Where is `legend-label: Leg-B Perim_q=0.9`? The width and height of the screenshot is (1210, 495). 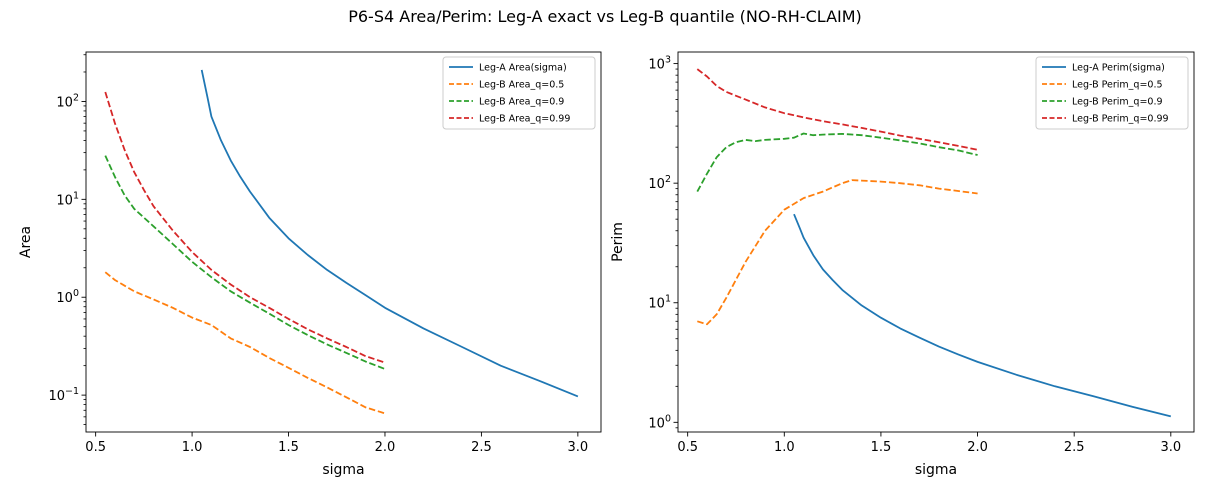
legend-label: Leg-B Perim_q=0.9 is located at coordinates (1117, 102).